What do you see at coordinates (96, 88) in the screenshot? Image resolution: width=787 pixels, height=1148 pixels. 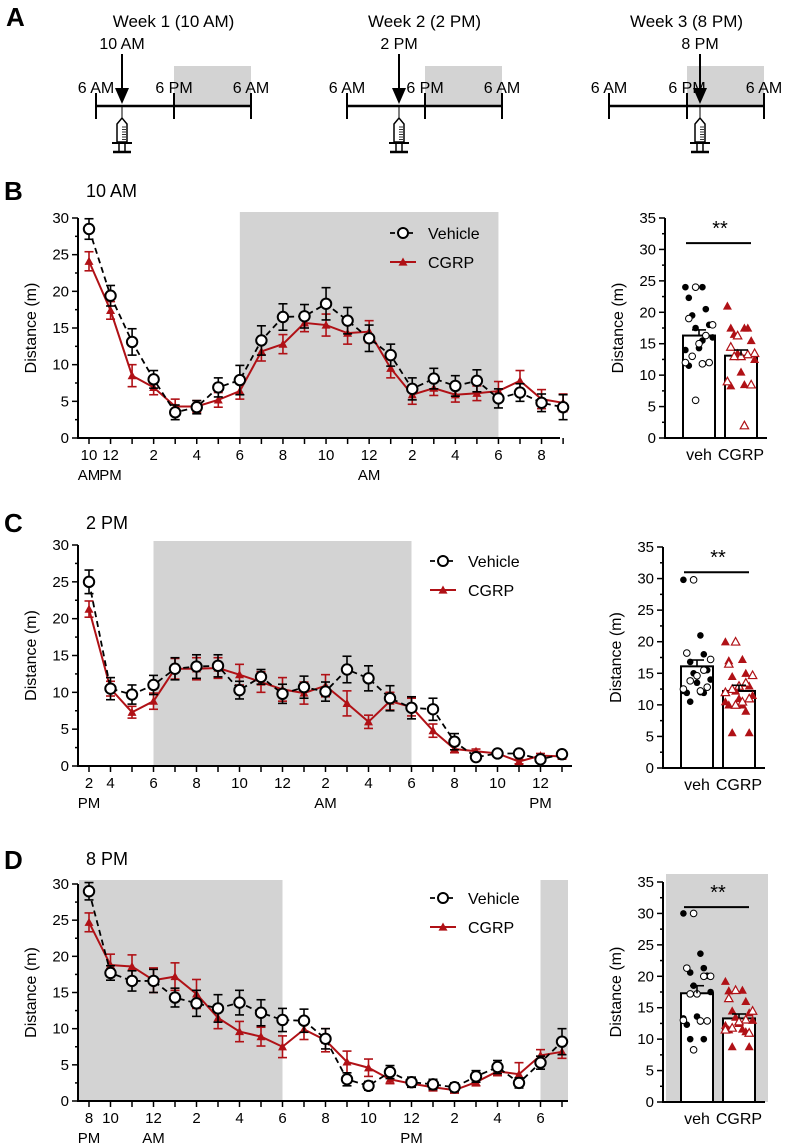 I see `timeline-tick-label: 6 AM` at bounding box center [96, 88].